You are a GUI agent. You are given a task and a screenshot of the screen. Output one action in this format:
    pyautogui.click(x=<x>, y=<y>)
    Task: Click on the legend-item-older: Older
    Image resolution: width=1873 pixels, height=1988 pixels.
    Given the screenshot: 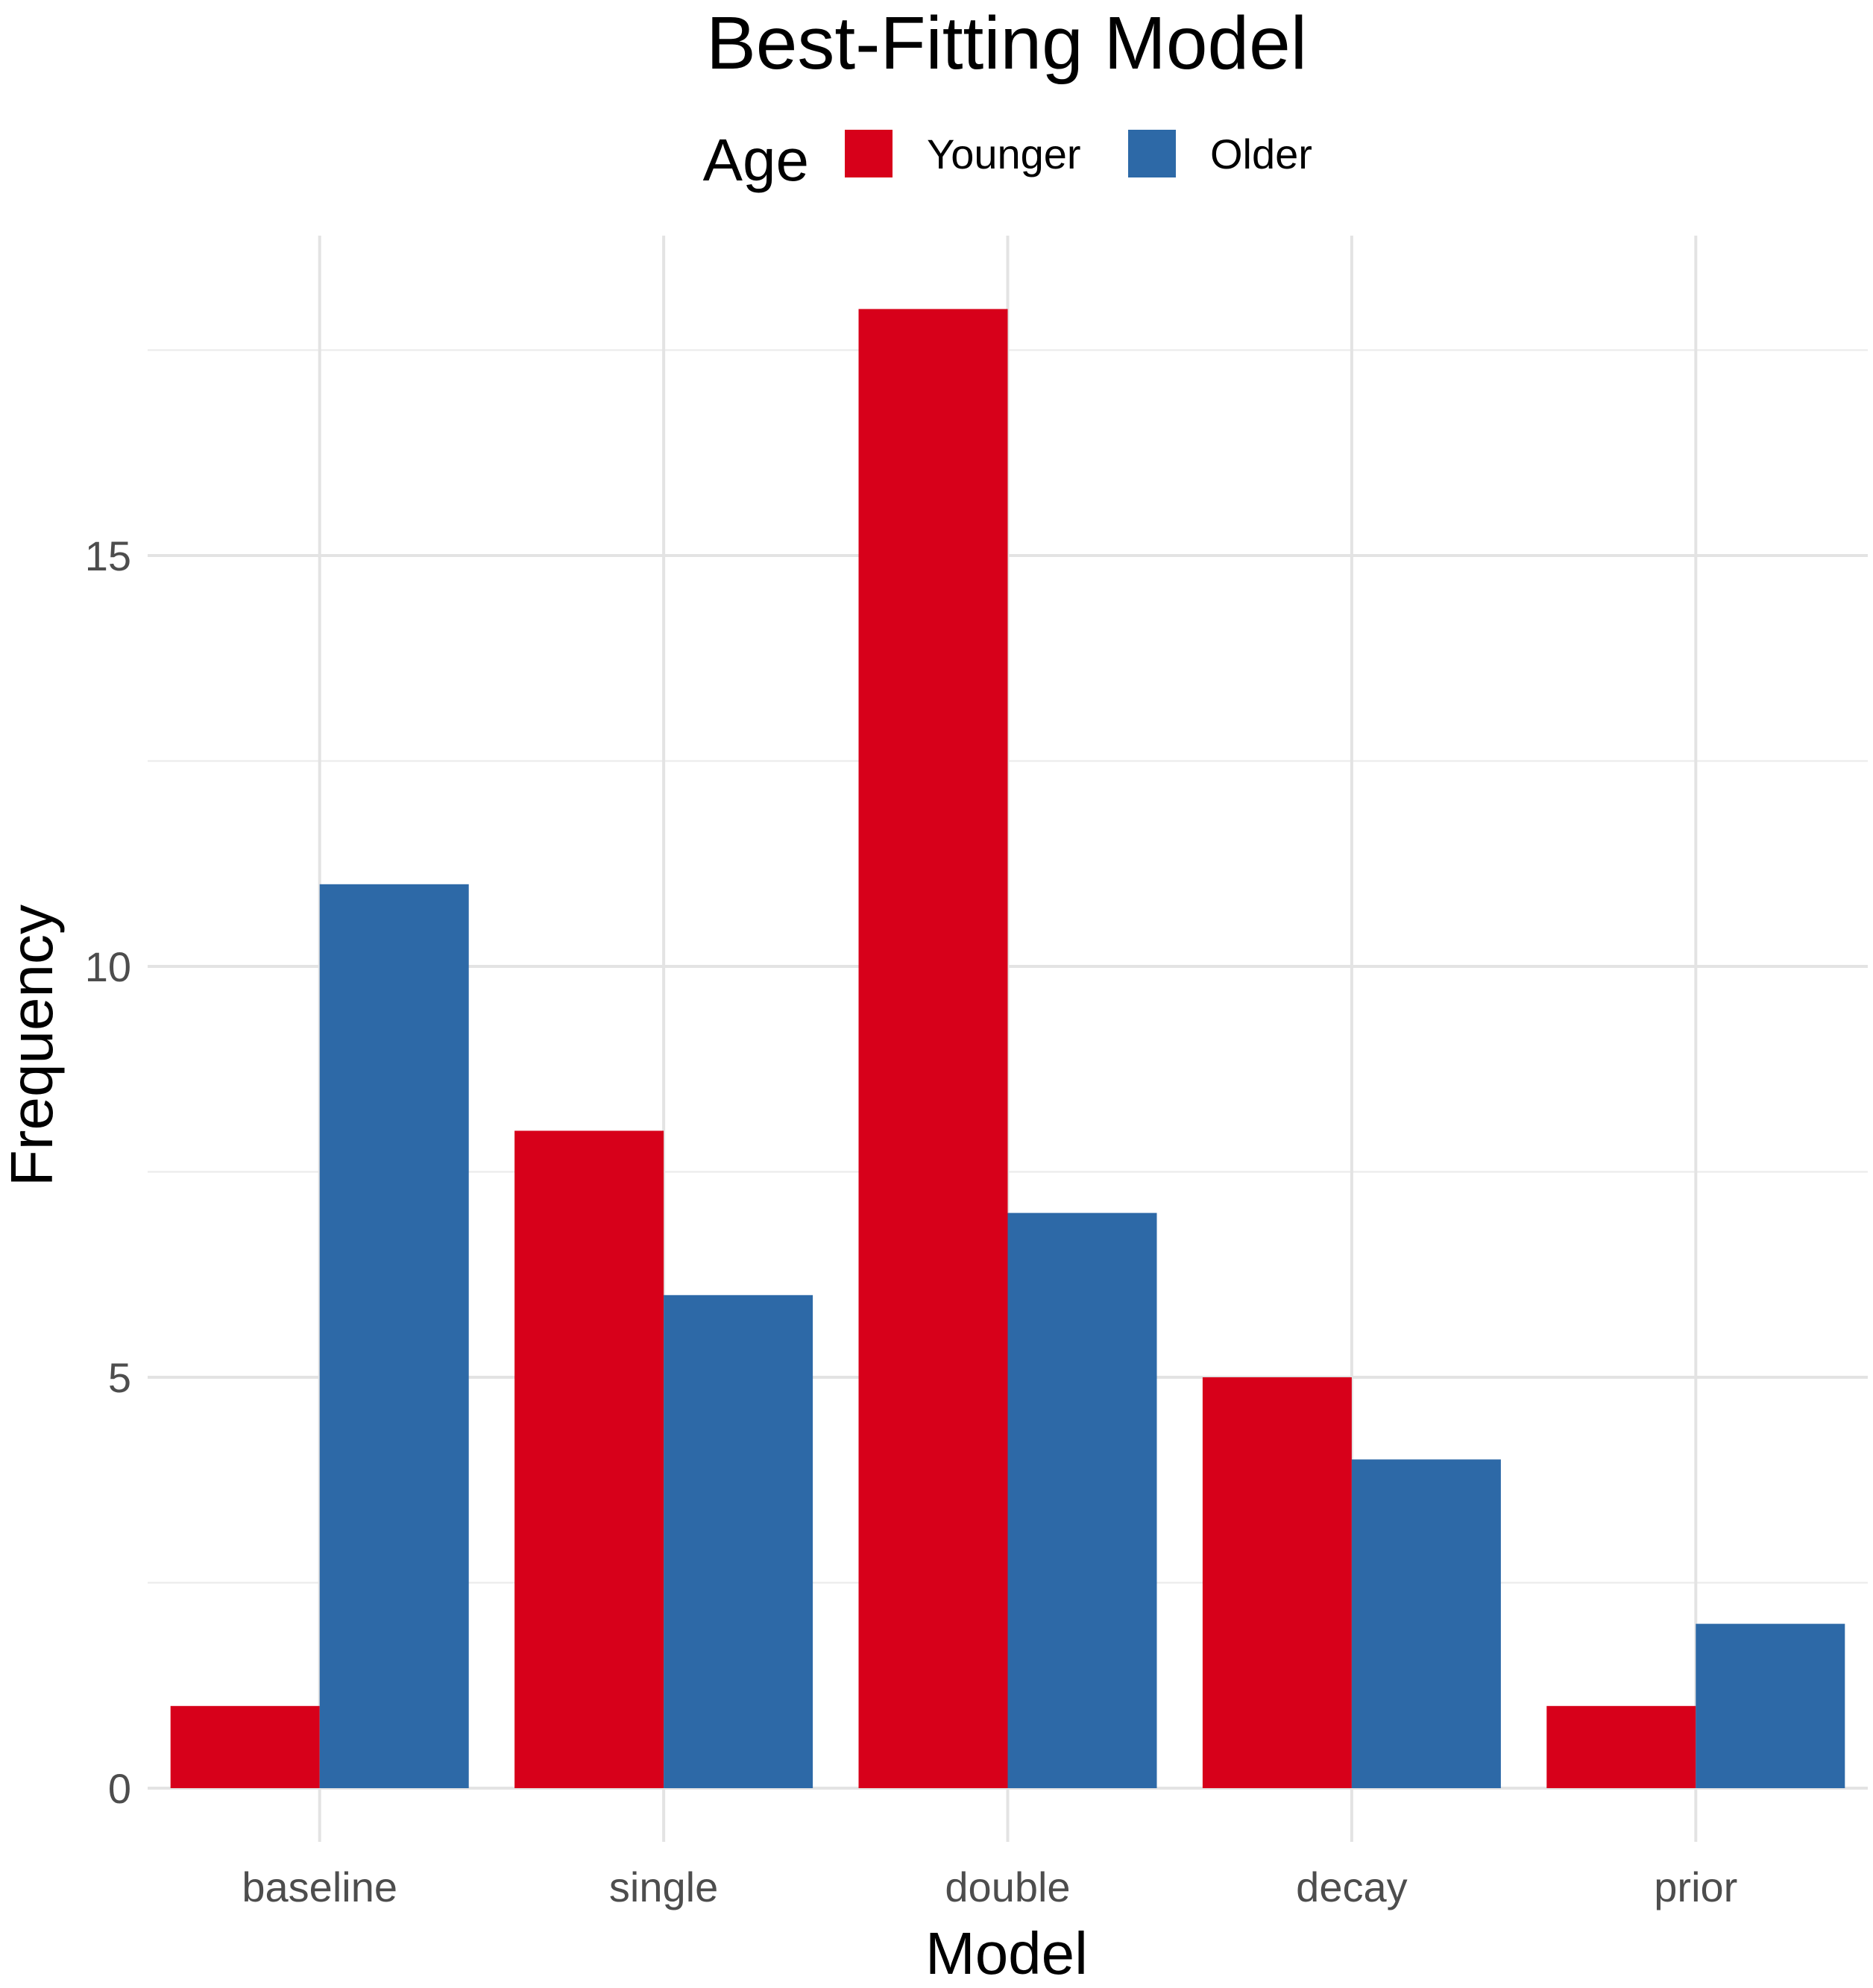 What is the action you would take?
    pyautogui.click(x=1220, y=153)
    